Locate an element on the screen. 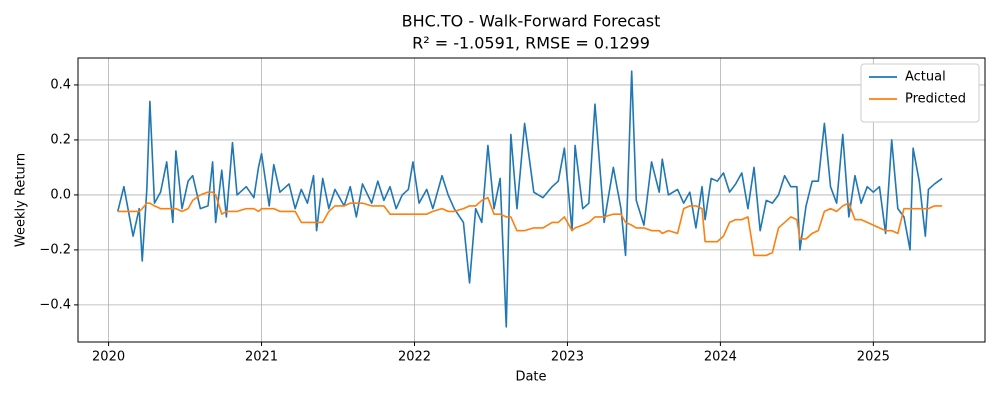  legend-label: Predicted is located at coordinates (935, 99).